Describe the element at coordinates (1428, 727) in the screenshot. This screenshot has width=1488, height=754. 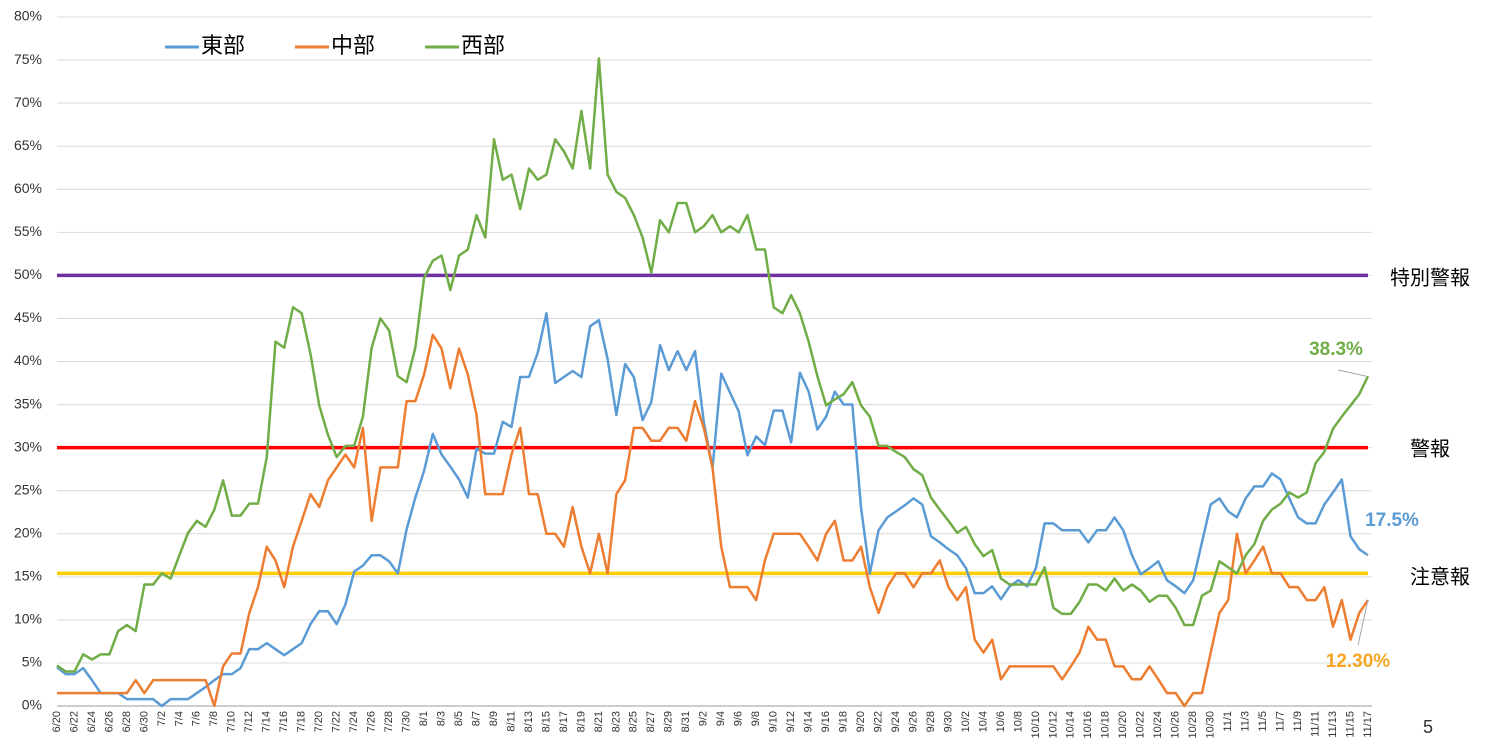
I see `page-number: 5` at that location.